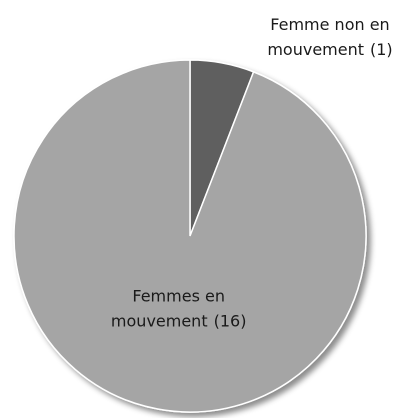  Describe the element at coordinates (178, 295) in the screenshot. I see `label-line: Femmes en` at that location.